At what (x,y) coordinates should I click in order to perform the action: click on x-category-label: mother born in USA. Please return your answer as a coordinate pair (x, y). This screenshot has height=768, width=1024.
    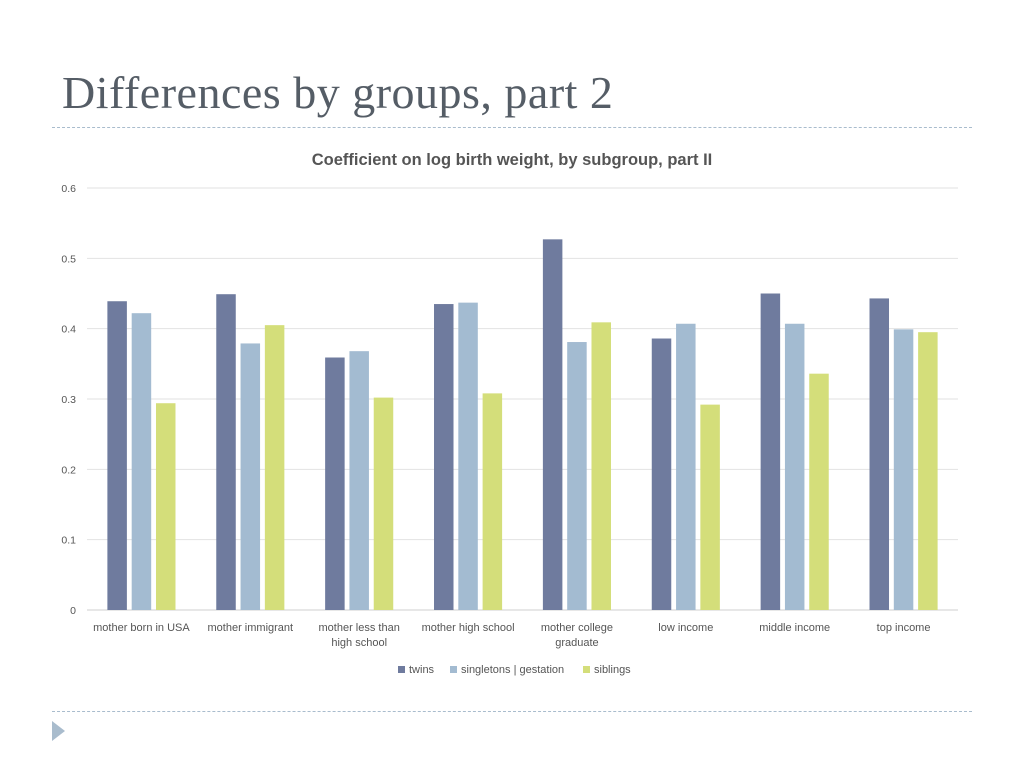
    Looking at the image, I should click on (141, 628).